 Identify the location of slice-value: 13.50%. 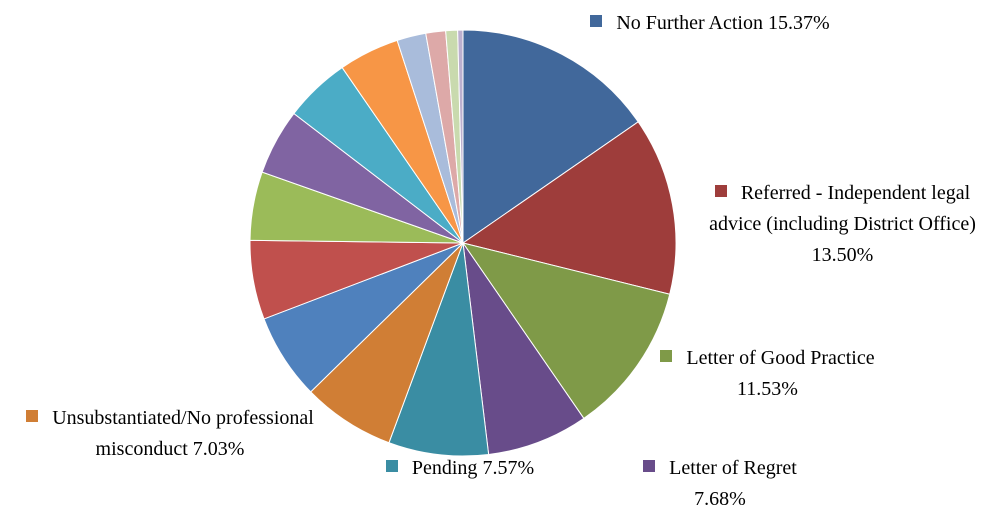
(842, 255).